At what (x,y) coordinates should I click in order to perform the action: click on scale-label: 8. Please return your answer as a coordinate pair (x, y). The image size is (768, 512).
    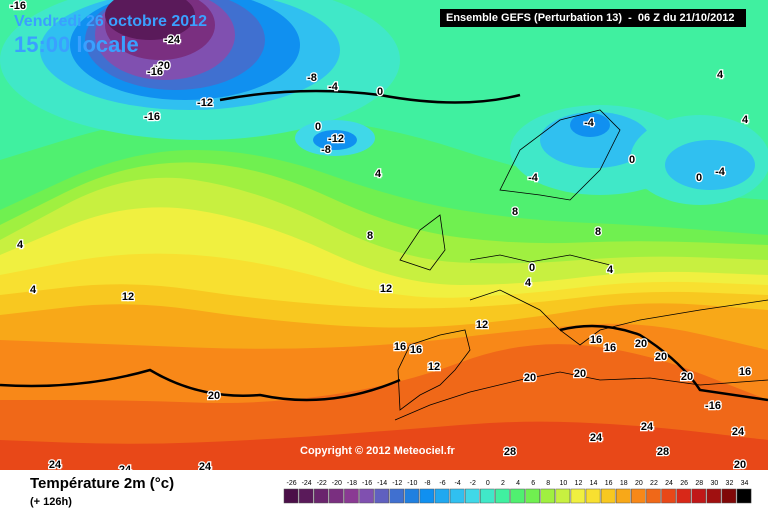
    Looking at the image, I should click on (548, 483).